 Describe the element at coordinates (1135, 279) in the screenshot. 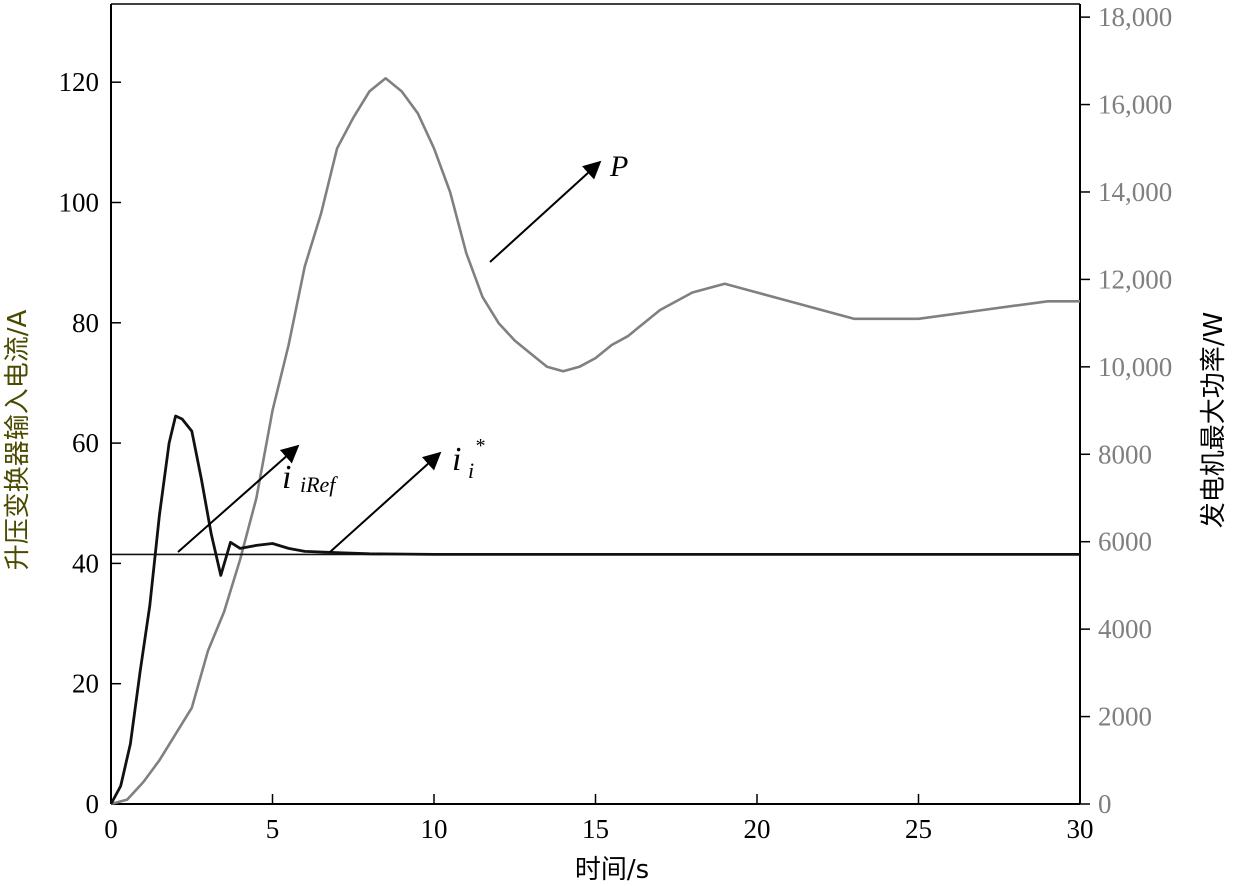

I see `y-right-tick-label: 12,000` at that location.